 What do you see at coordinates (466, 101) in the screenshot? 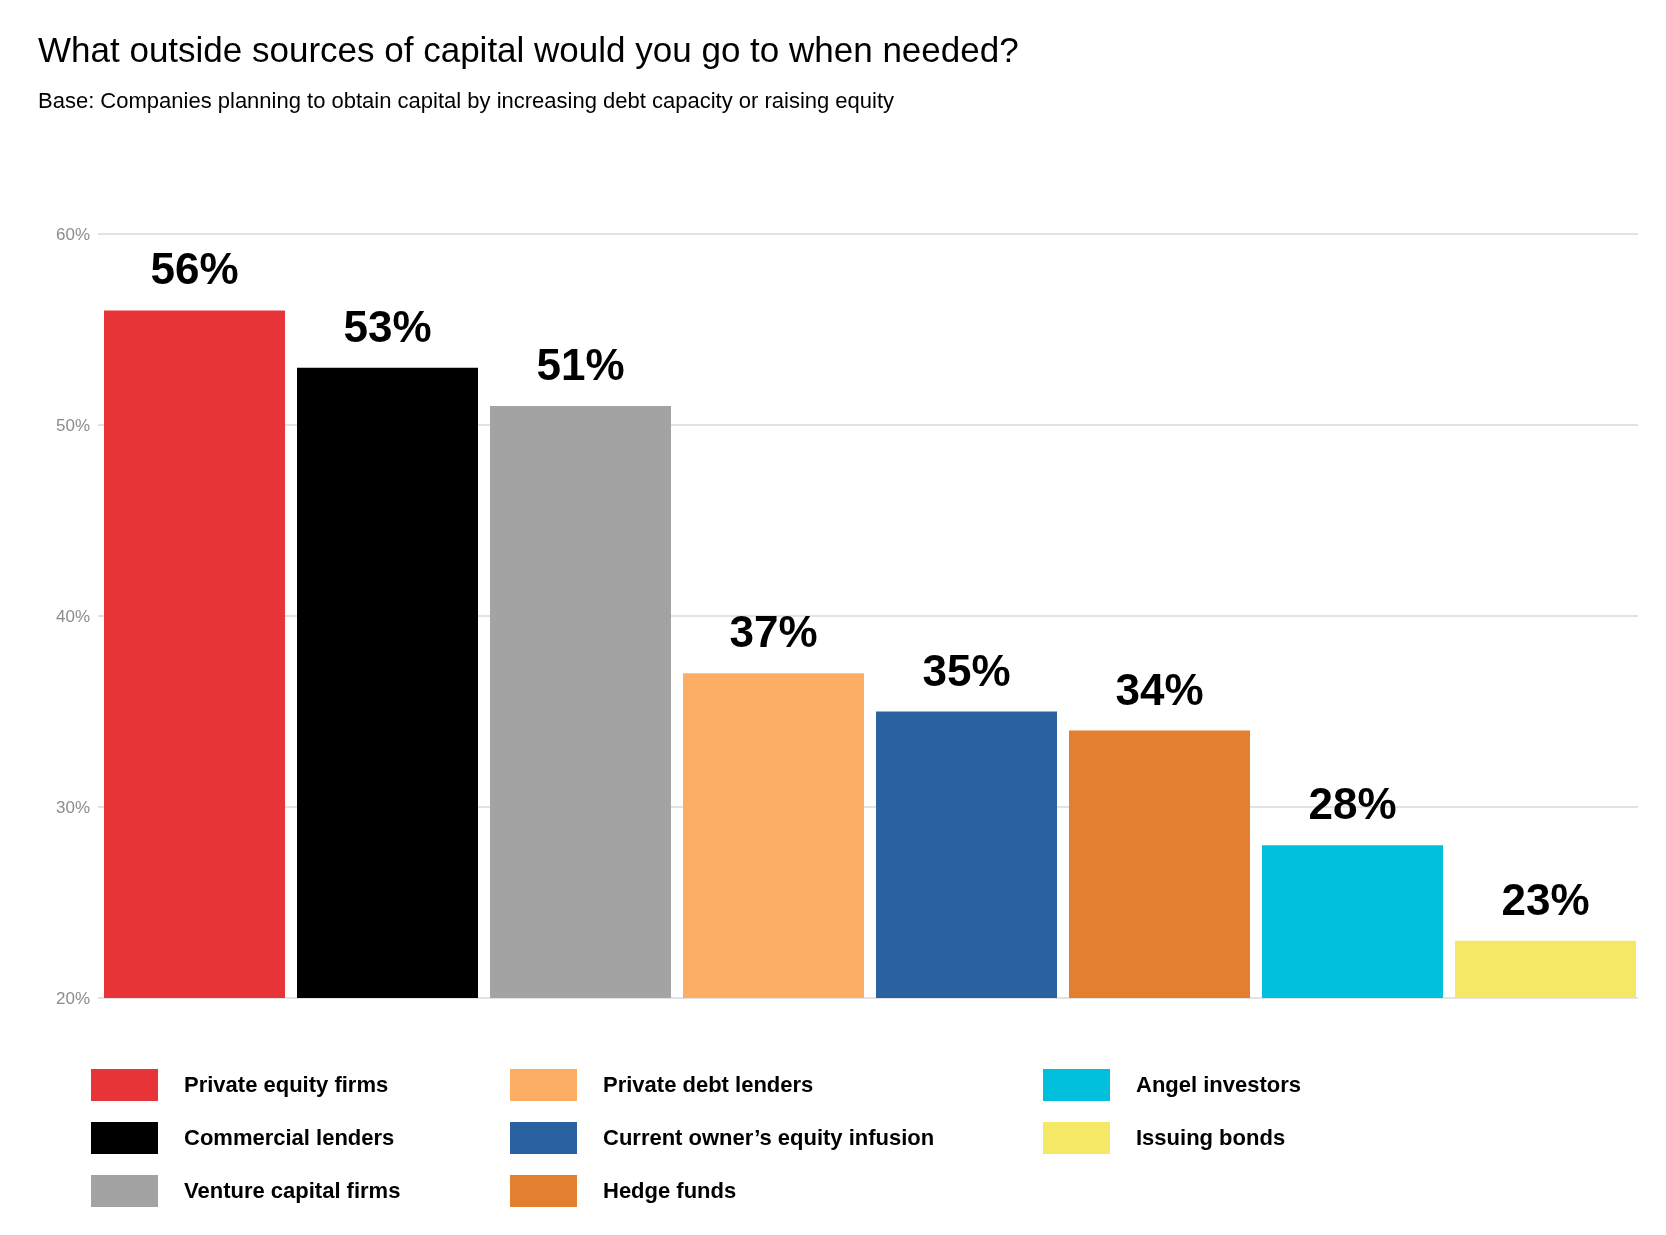
I see `chart-subtitle: Base: Companies planning to obtain capital by increasing debt capacity or raising equity` at bounding box center [466, 101].